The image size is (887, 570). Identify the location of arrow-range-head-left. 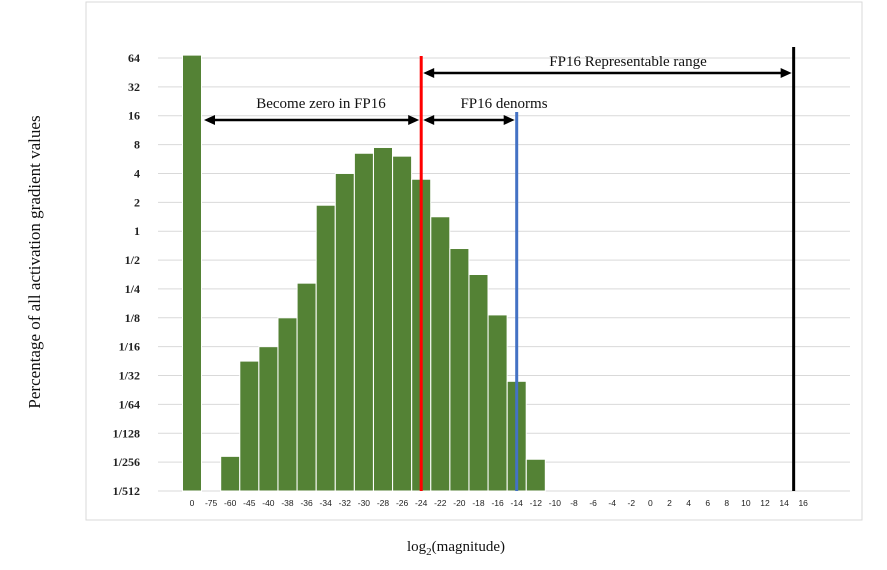
(429, 73).